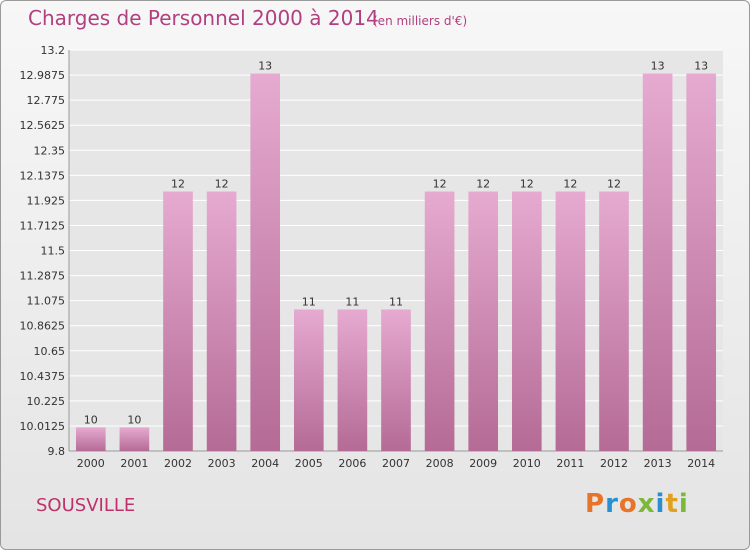  What do you see at coordinates (43, 225) in the screenshot?
I see `y-tick-label: 11.7125` at bounding box center [43, 225].